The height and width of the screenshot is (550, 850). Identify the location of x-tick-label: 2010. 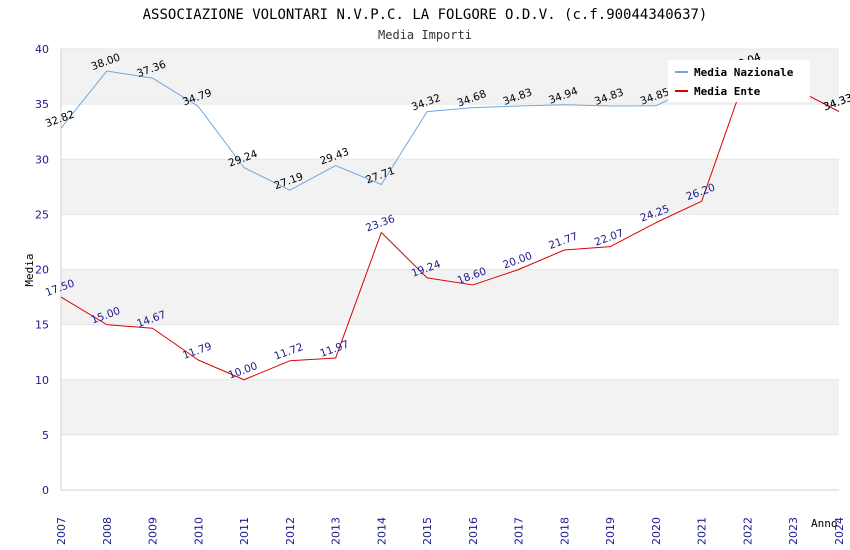
(198, 531).